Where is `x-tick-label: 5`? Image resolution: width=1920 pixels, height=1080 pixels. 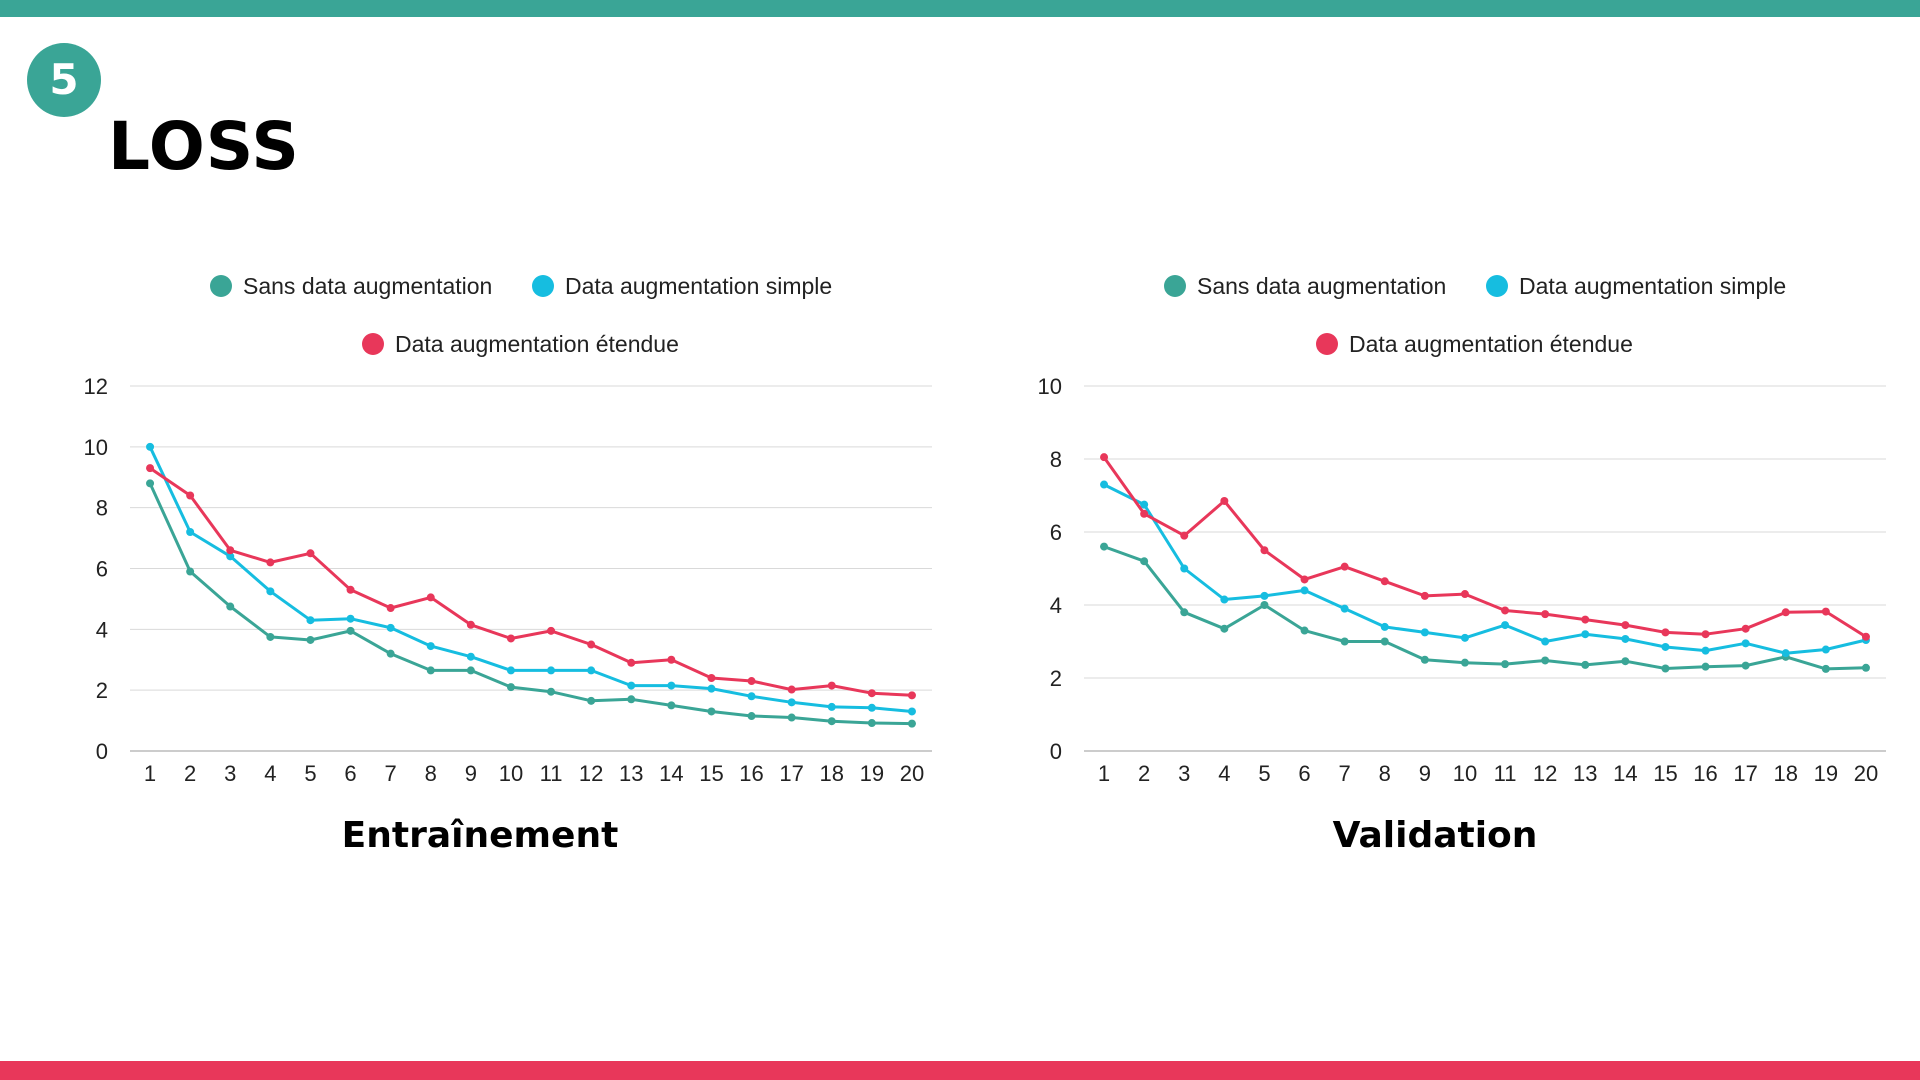 x-tick-label: 5 is located at coordinates (310, 773).